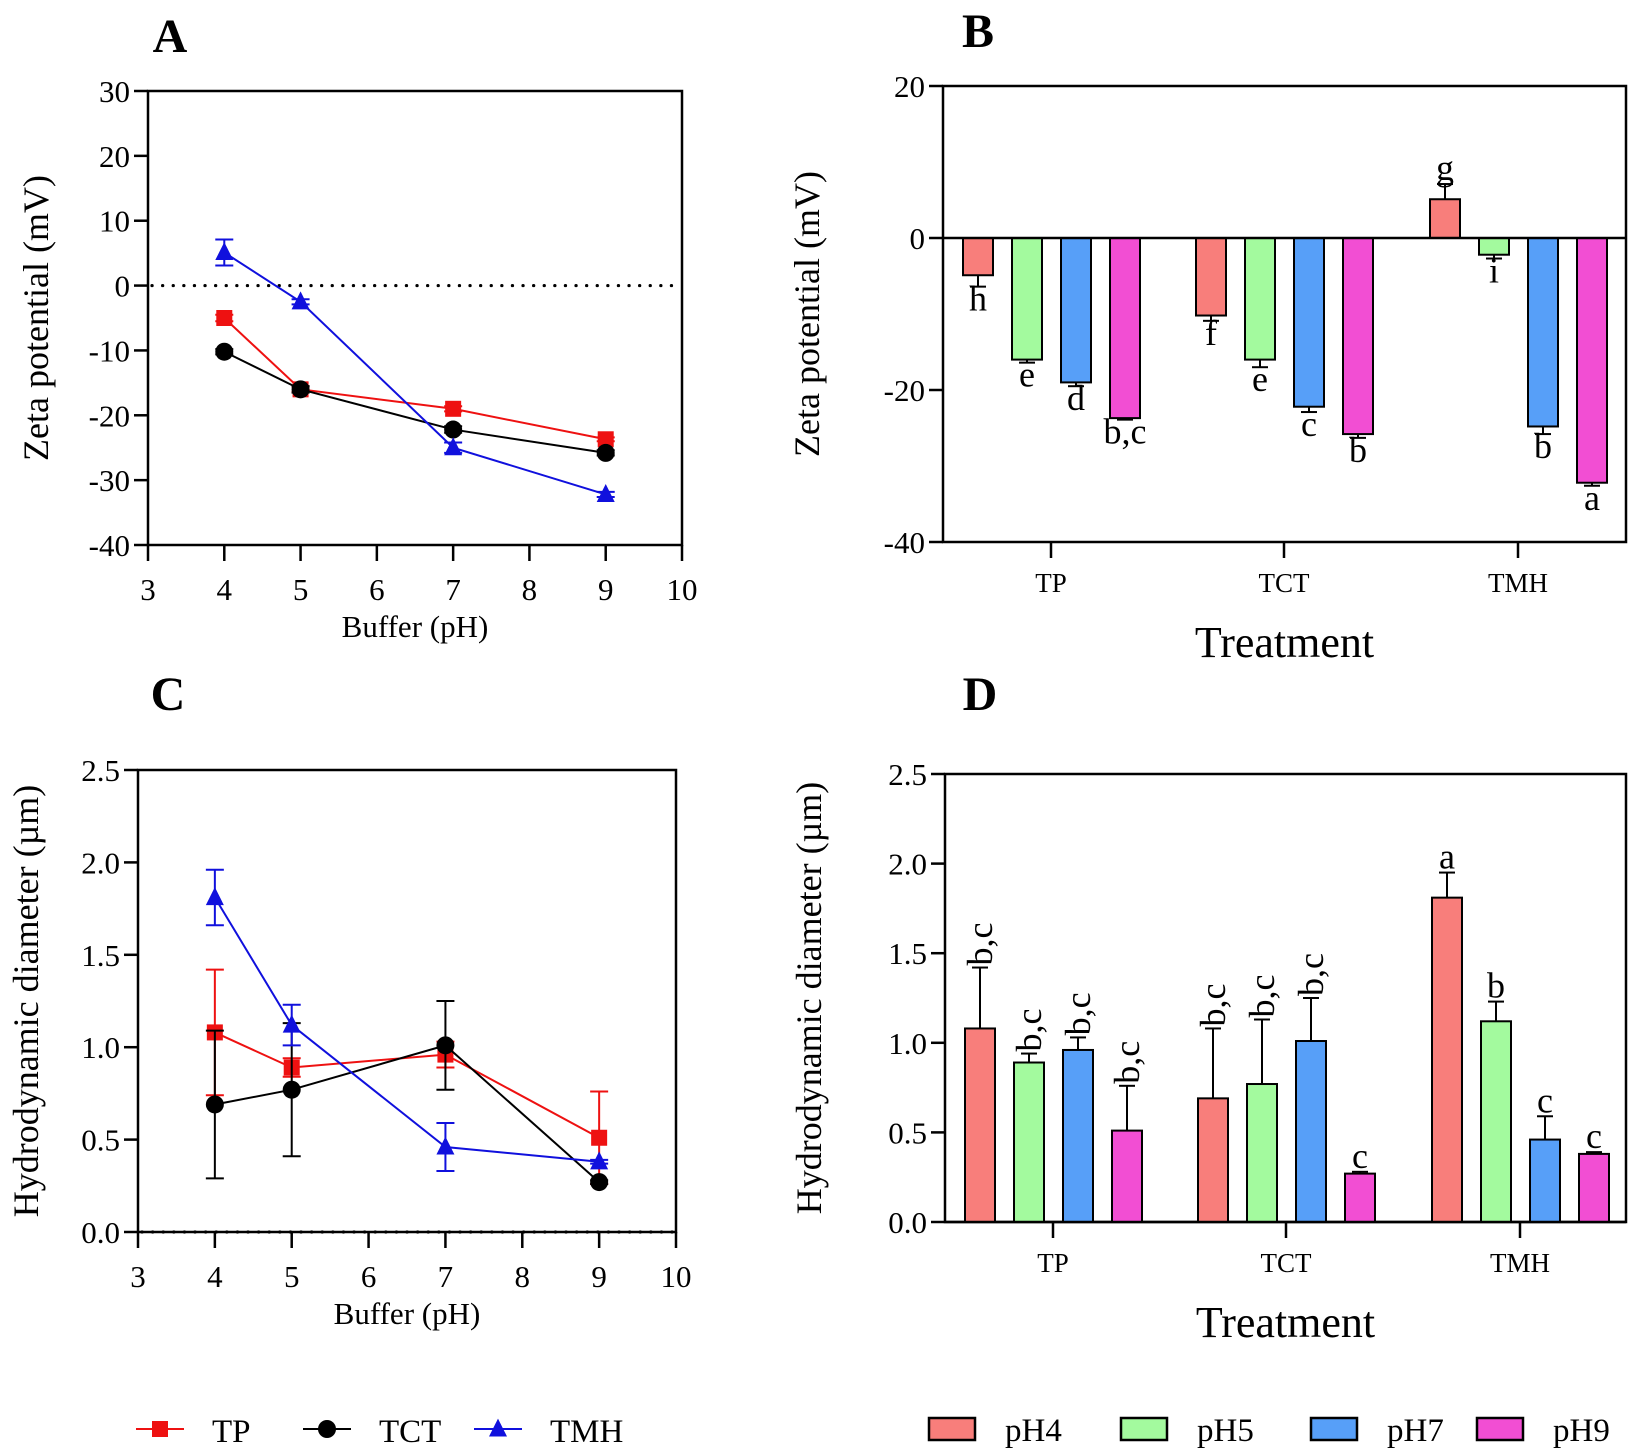  I want to click on y-tick-label: -30, so click(109, 480).